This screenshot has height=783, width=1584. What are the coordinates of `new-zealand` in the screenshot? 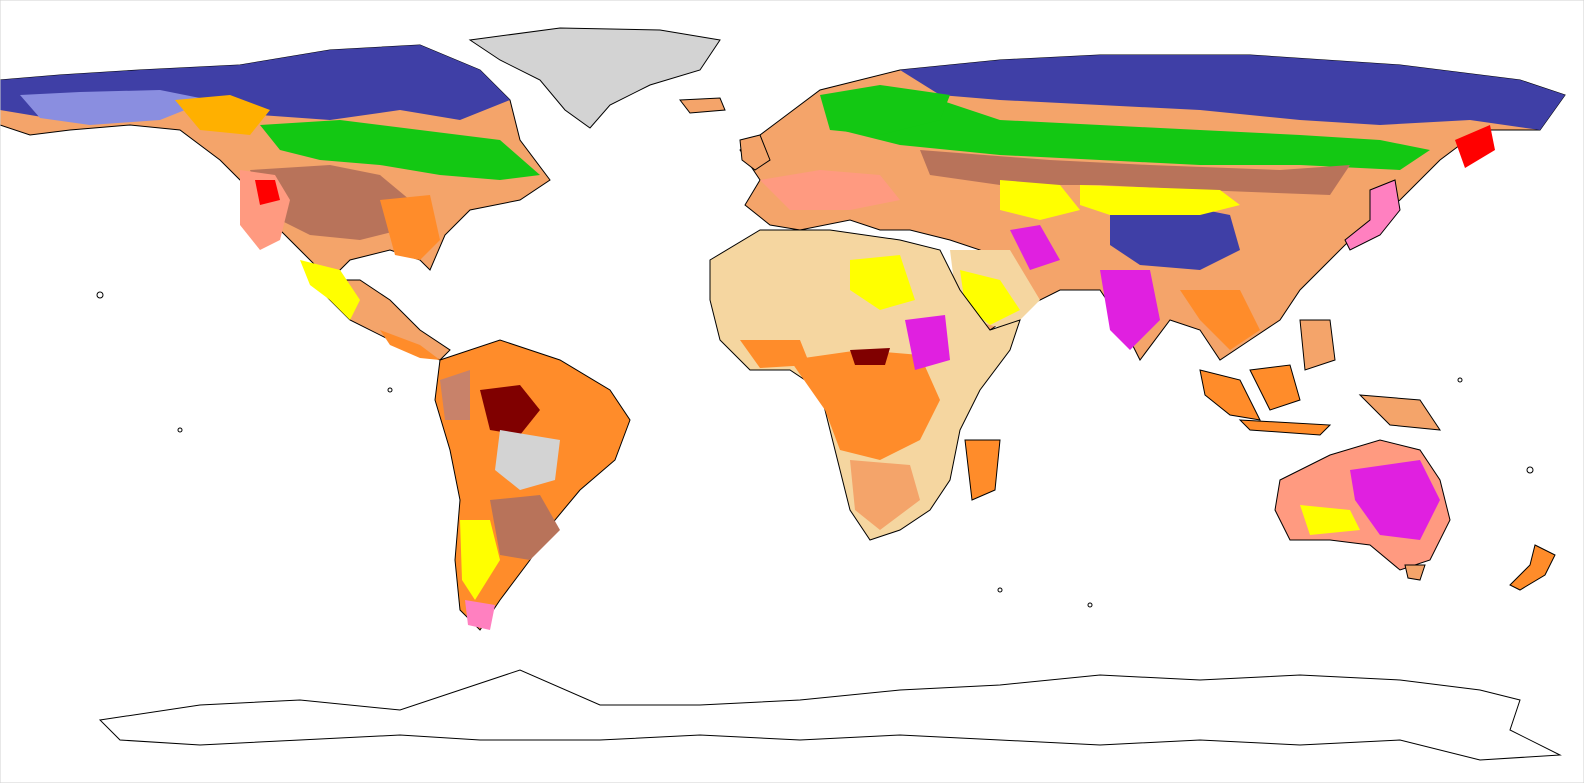 It's located at (1532, 567).